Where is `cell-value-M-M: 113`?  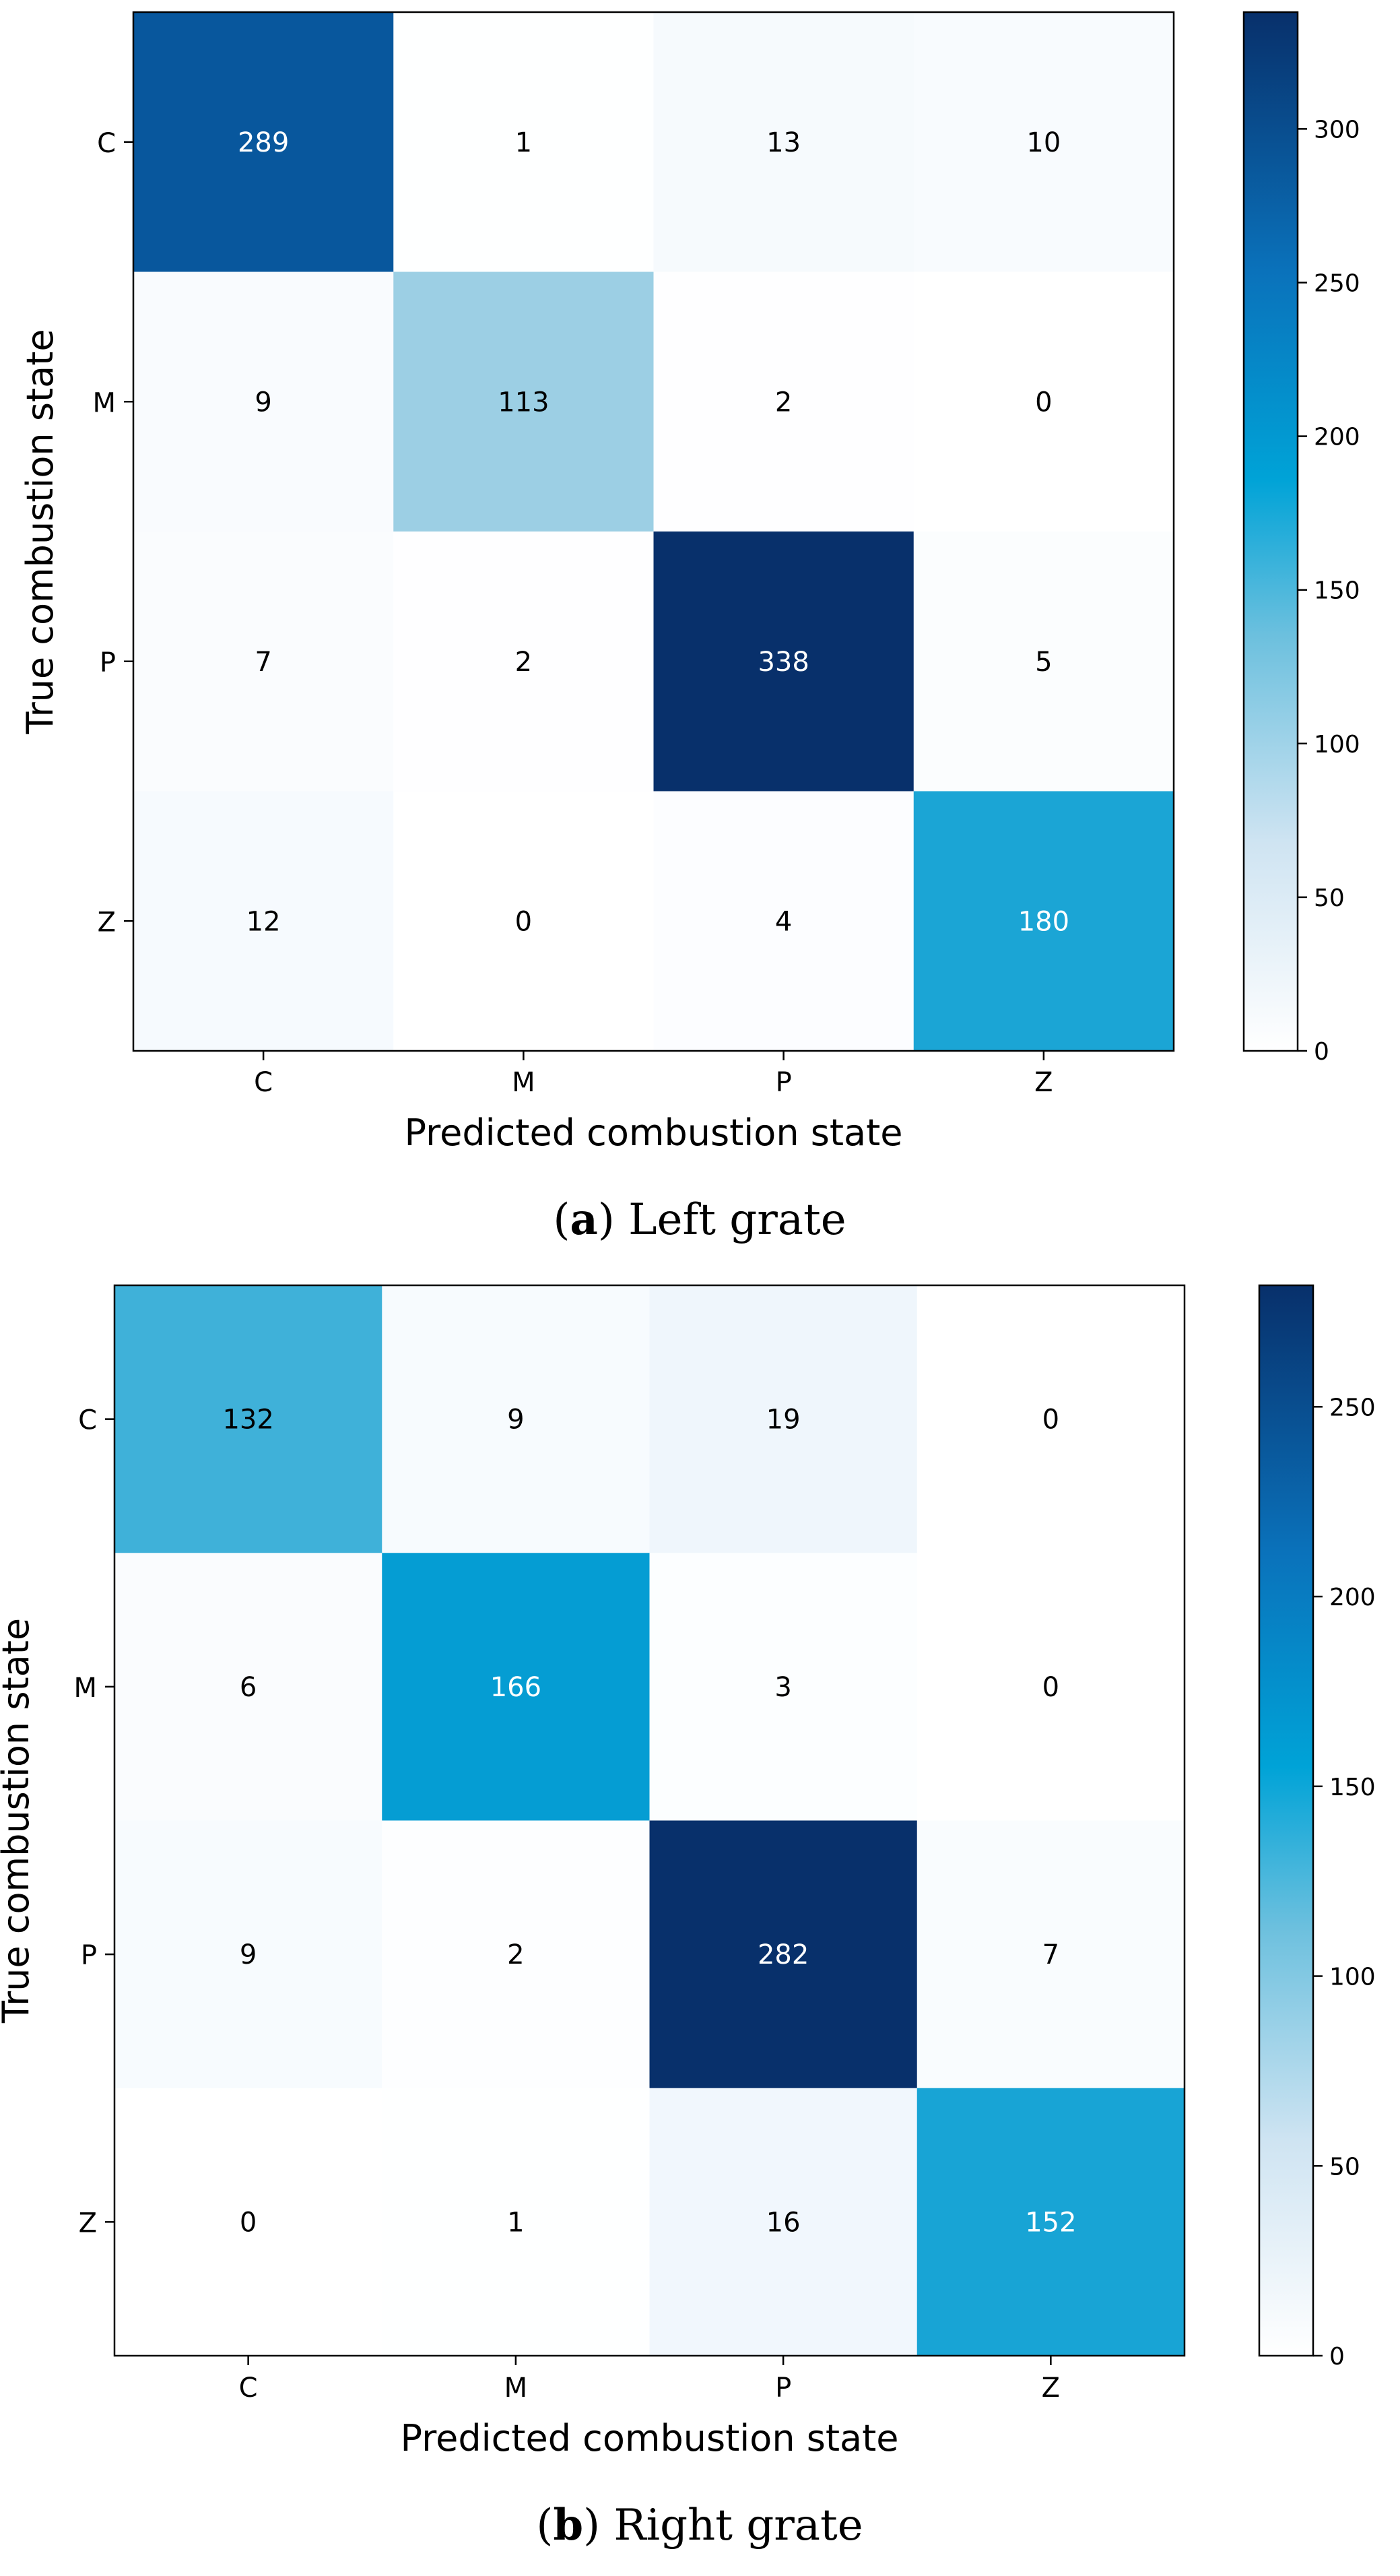 cell-value-M-M: 113 is located at coordinates (524, 402).